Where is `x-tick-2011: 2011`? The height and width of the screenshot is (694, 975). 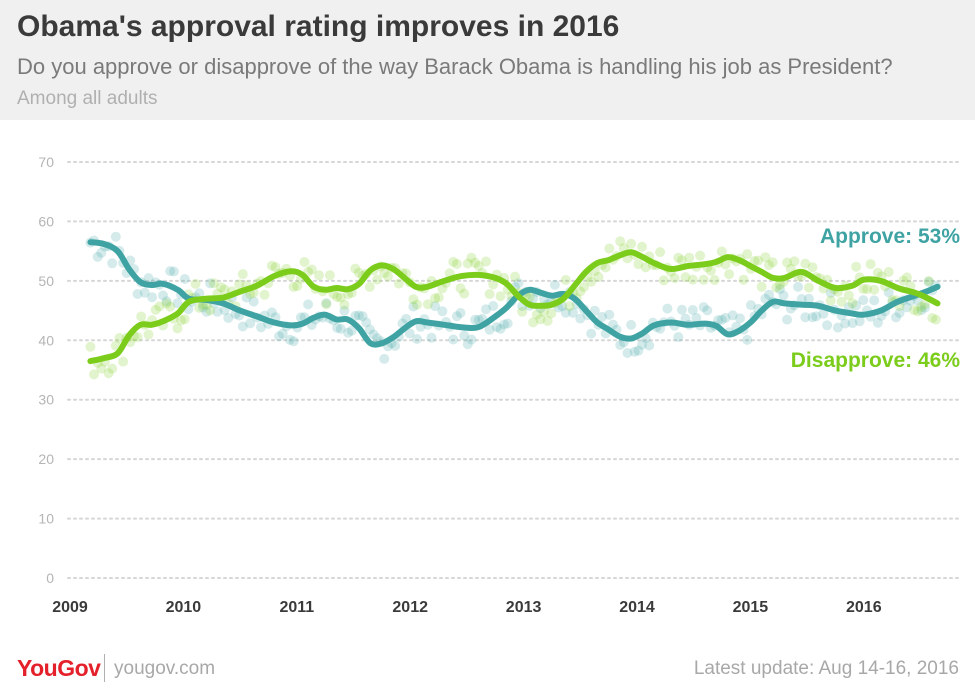
x-tick-2011: 2011 is located at coordinates (296, 607).